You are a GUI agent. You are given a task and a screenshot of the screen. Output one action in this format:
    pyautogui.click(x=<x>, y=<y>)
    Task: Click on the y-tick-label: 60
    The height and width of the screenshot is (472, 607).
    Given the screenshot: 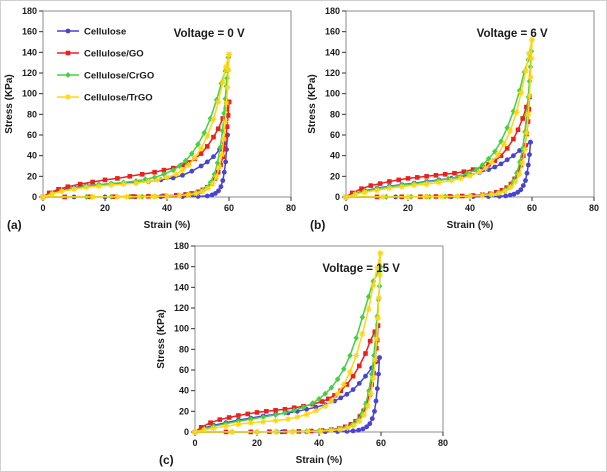 What is the action you would take?
    pyautogui.click(x=32, y=135)
    